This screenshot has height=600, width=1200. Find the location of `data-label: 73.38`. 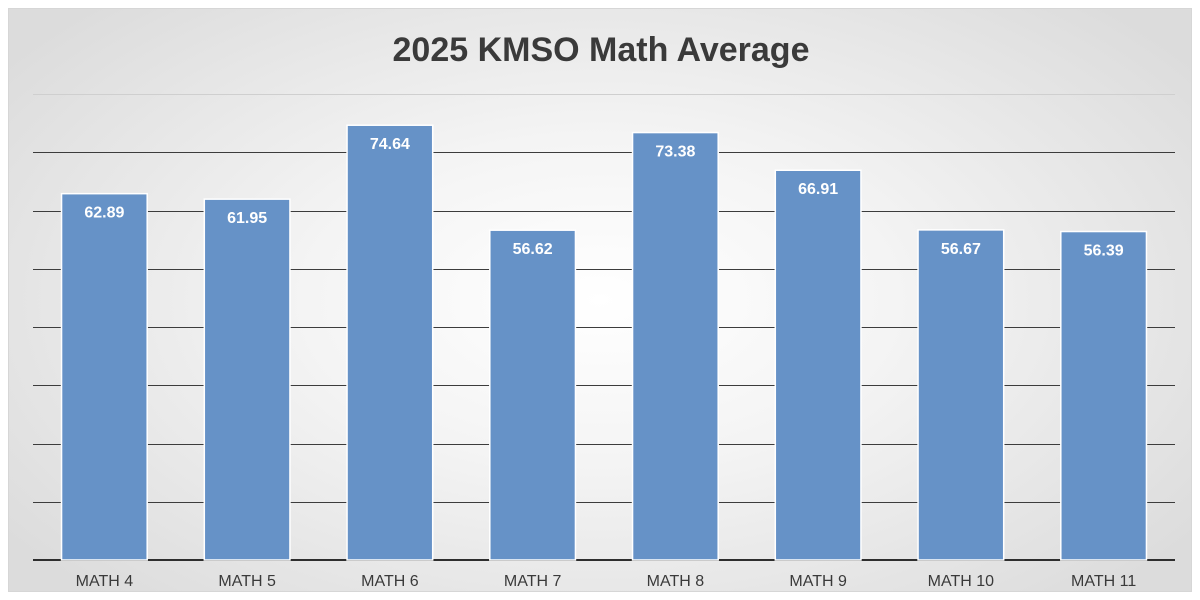

data-label: 73.38 is located at coordinates (675, 152).